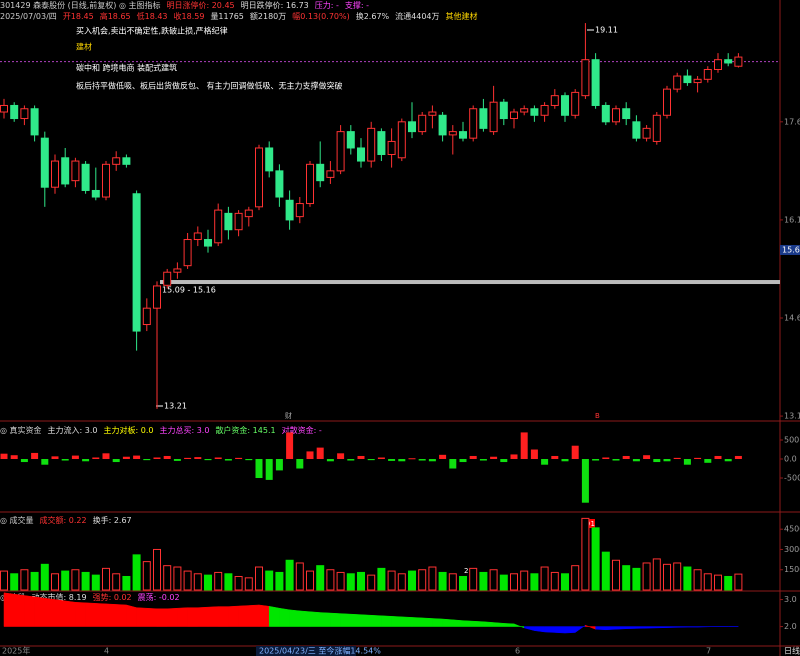  I want to click on text-piece: 开18.45, so click(78, 16).